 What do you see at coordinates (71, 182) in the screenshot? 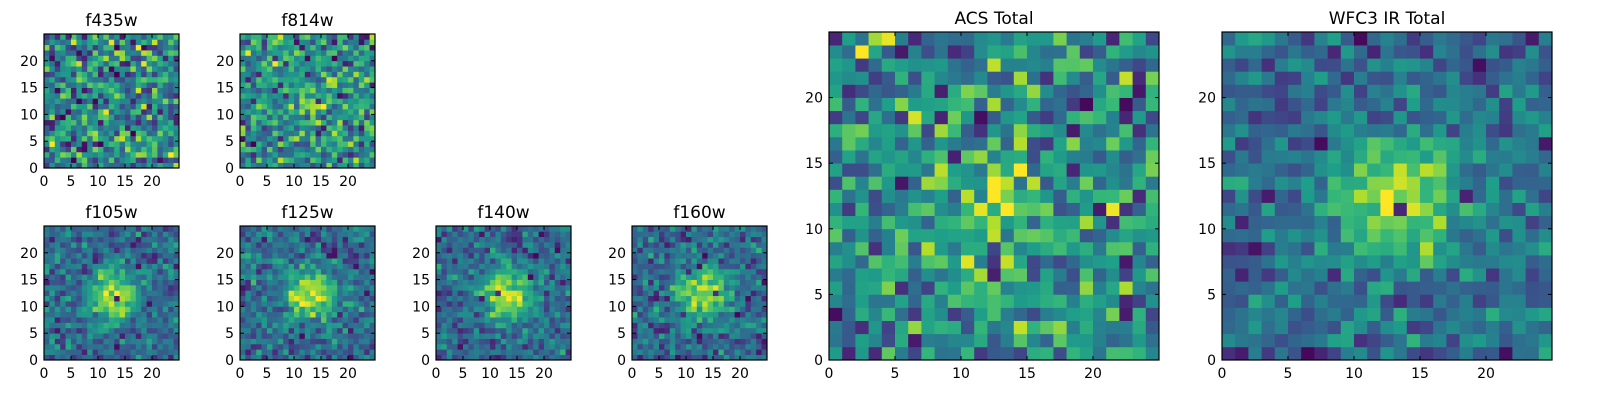
I see `x-tick-label: 5` at bounding box center [71, 182].